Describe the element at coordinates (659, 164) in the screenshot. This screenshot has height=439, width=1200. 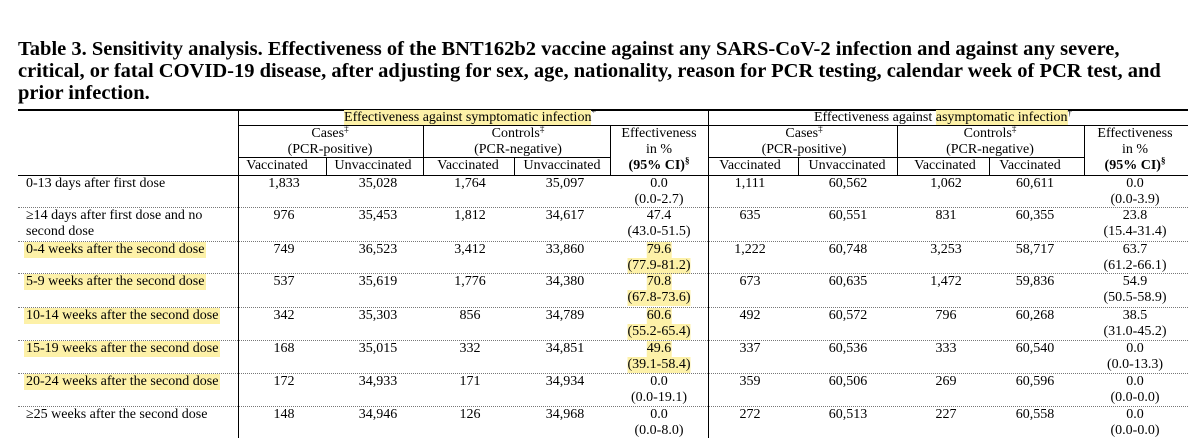
I see `header-eff-sym-3: (95% CI)§` at that location.